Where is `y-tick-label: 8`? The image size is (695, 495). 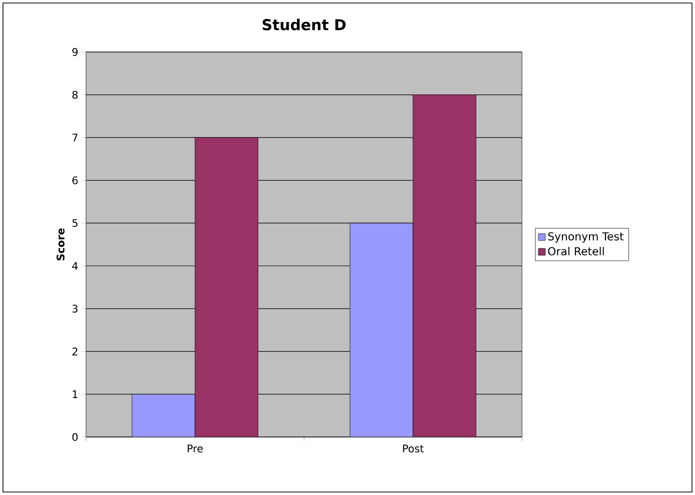 y-tick-label: 8 is located at coordinates (75, 94).